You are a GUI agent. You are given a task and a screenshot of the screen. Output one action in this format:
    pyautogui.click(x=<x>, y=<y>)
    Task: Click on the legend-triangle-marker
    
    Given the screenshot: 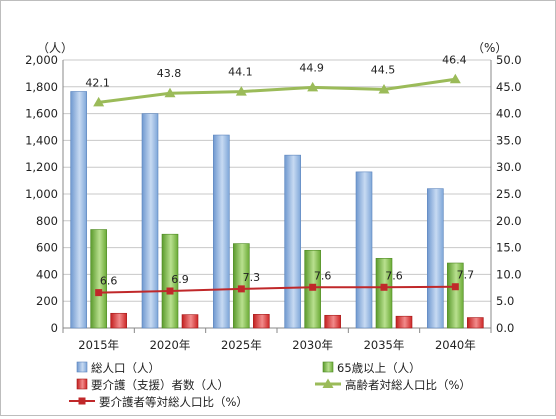 What is the action you would take?
    pyautogui.click(x=328, y=383)
    